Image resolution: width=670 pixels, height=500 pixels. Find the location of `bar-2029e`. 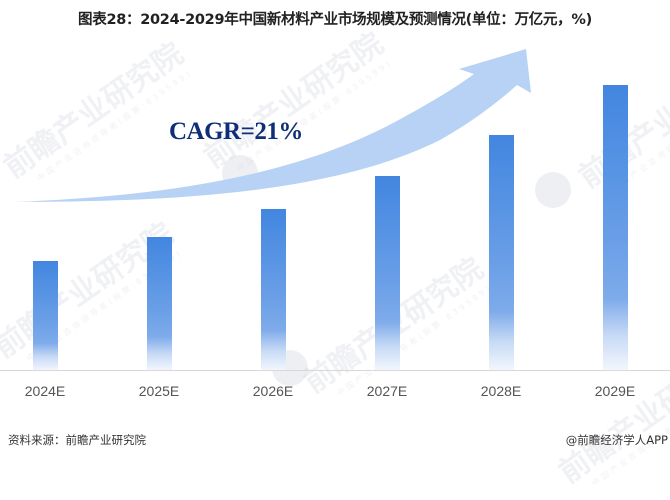

bar-2029e is located at coordinates (615, 227).